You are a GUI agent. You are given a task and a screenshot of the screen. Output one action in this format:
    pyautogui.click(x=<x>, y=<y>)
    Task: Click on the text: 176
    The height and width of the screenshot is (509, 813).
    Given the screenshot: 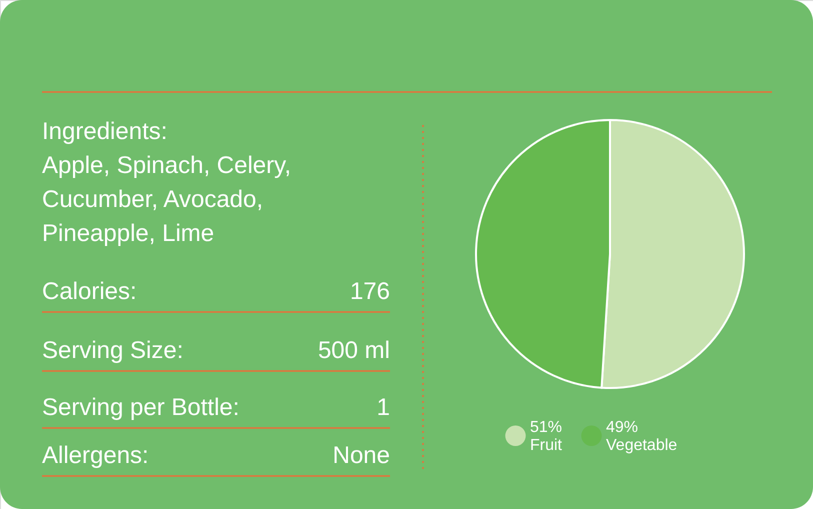 What is the action you would take?
    pyautogui.click(x=370, y=291)
    